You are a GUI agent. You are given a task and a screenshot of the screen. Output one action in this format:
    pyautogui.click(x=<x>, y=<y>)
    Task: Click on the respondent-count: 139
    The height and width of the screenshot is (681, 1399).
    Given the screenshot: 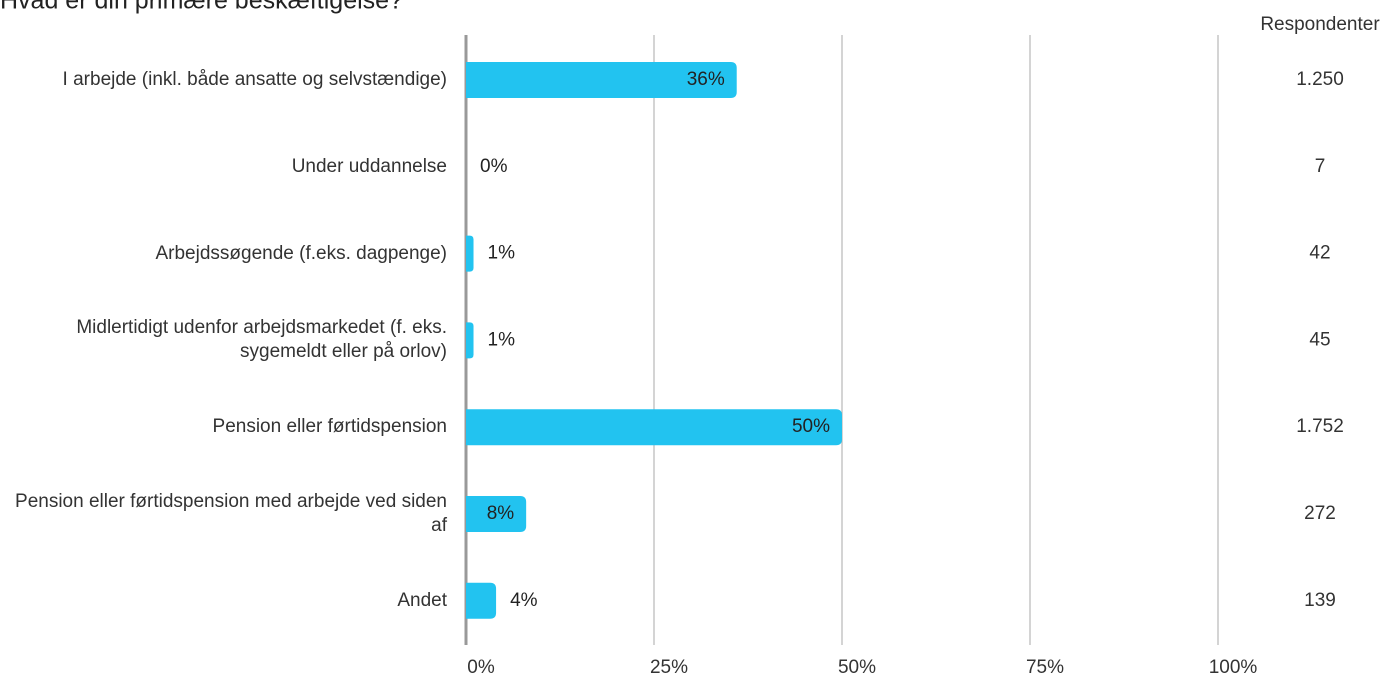 What is the action you would take?
    pyautogui.click(x=1320, y=600)
    